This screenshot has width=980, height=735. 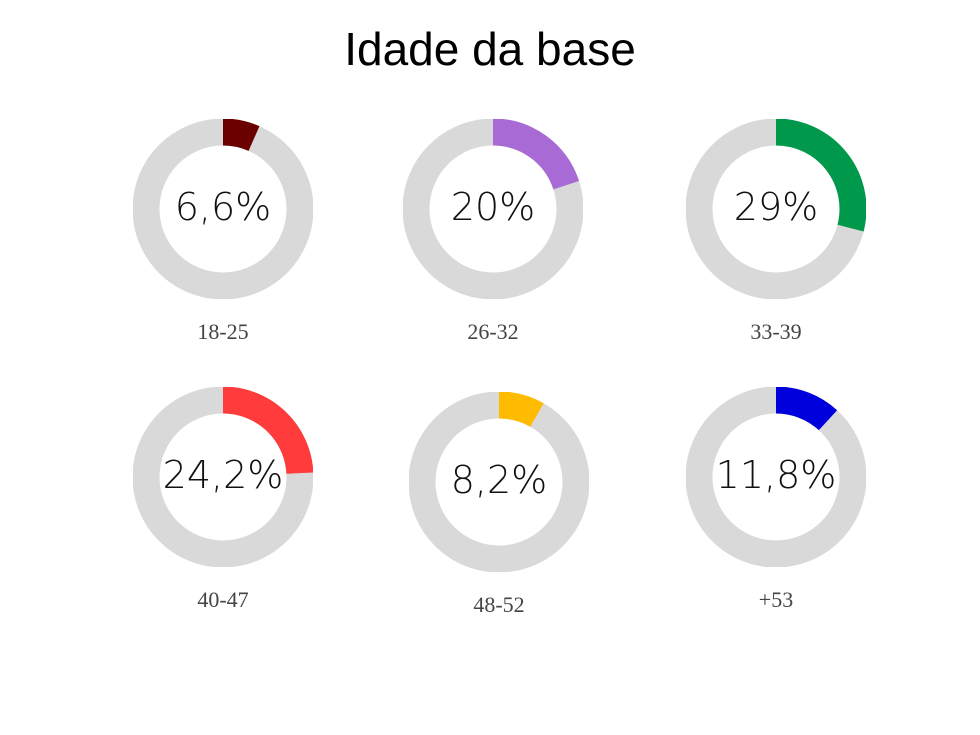 I want to click on percentage-label: 24,2%, so click(x=223, y=475).